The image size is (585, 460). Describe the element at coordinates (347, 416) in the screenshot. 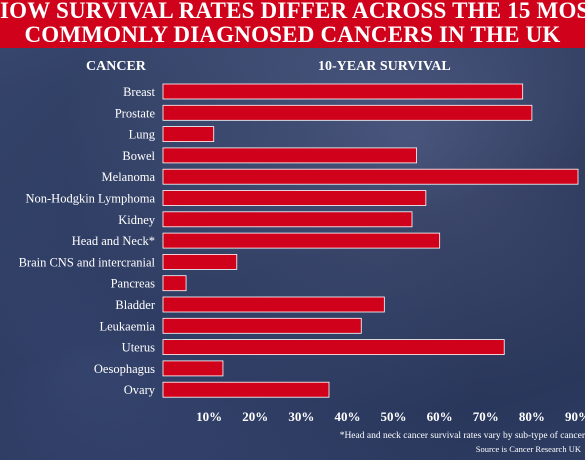

I see `x-tick-label: 40%` at that location.